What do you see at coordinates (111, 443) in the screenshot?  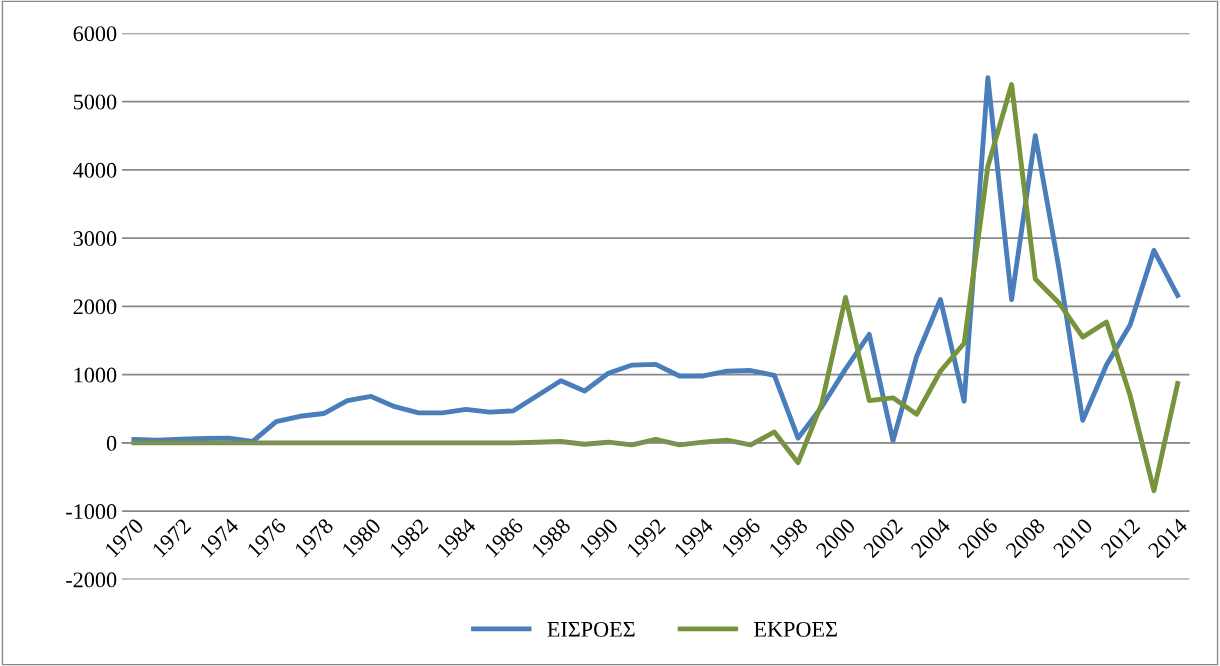 I see `y-tick-label: 0` at bounding box center [111, 443].